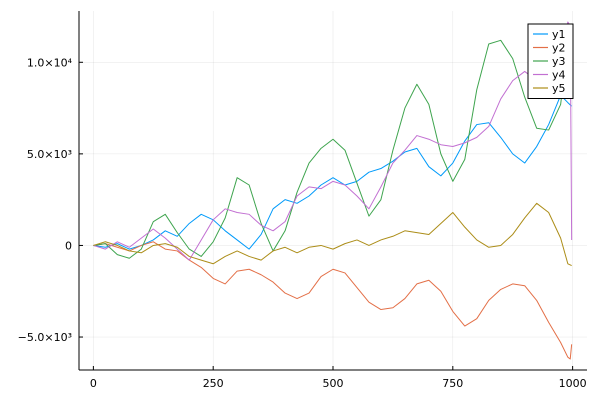  Describe the element at coordinates (559, 88) in the screenshot. I see `legend-label-y5: y5` at that location.